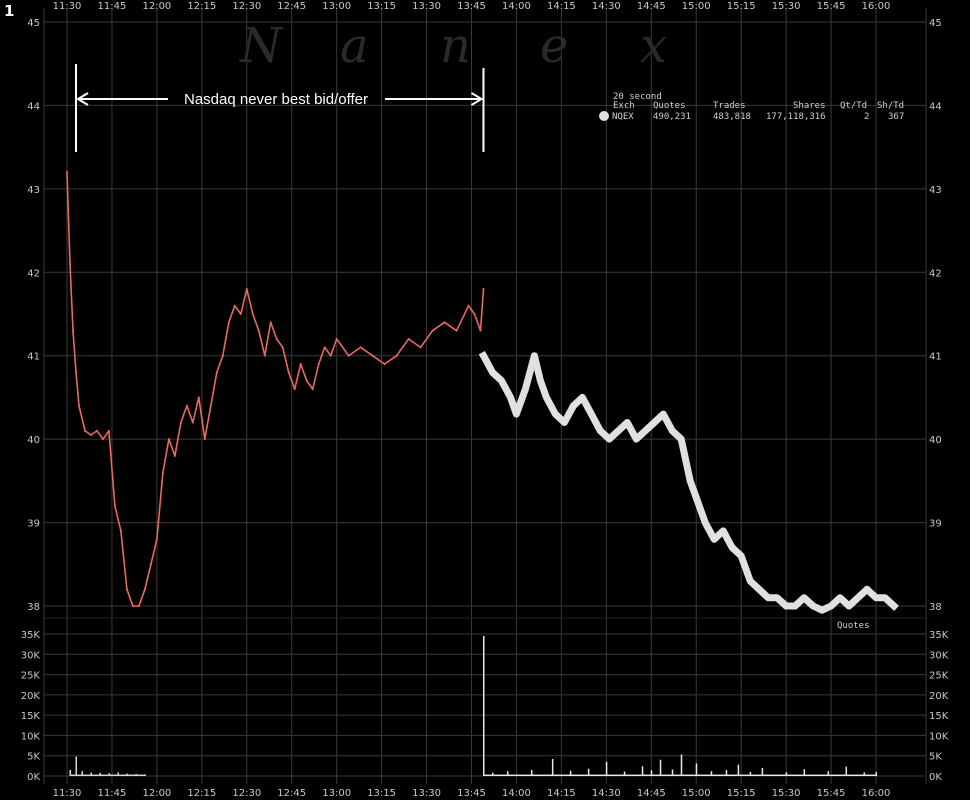  What do you see at coordinates (935, 357) in the screenshot?
I see `y-tick-right-4: 41` at bounding box center [935, 357].